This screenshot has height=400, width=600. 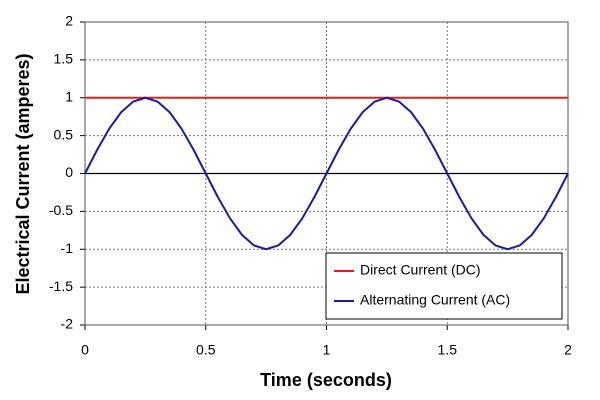 What do you see at coordinates (568, 350) in the screenshot?
I see `x-tick-label: 2` at bounding box center [568, 350].